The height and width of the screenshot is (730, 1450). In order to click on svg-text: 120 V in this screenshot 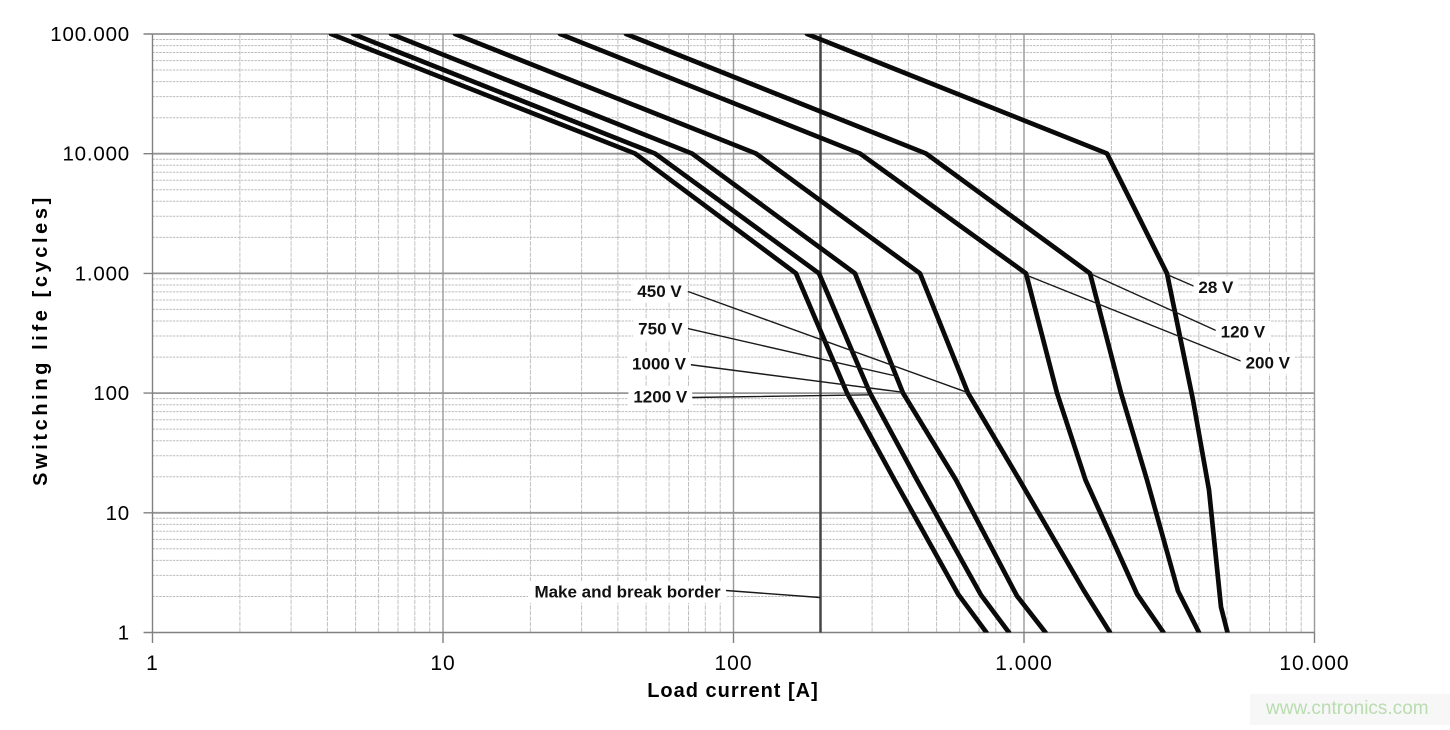, I will do `click(1243, 331)`.